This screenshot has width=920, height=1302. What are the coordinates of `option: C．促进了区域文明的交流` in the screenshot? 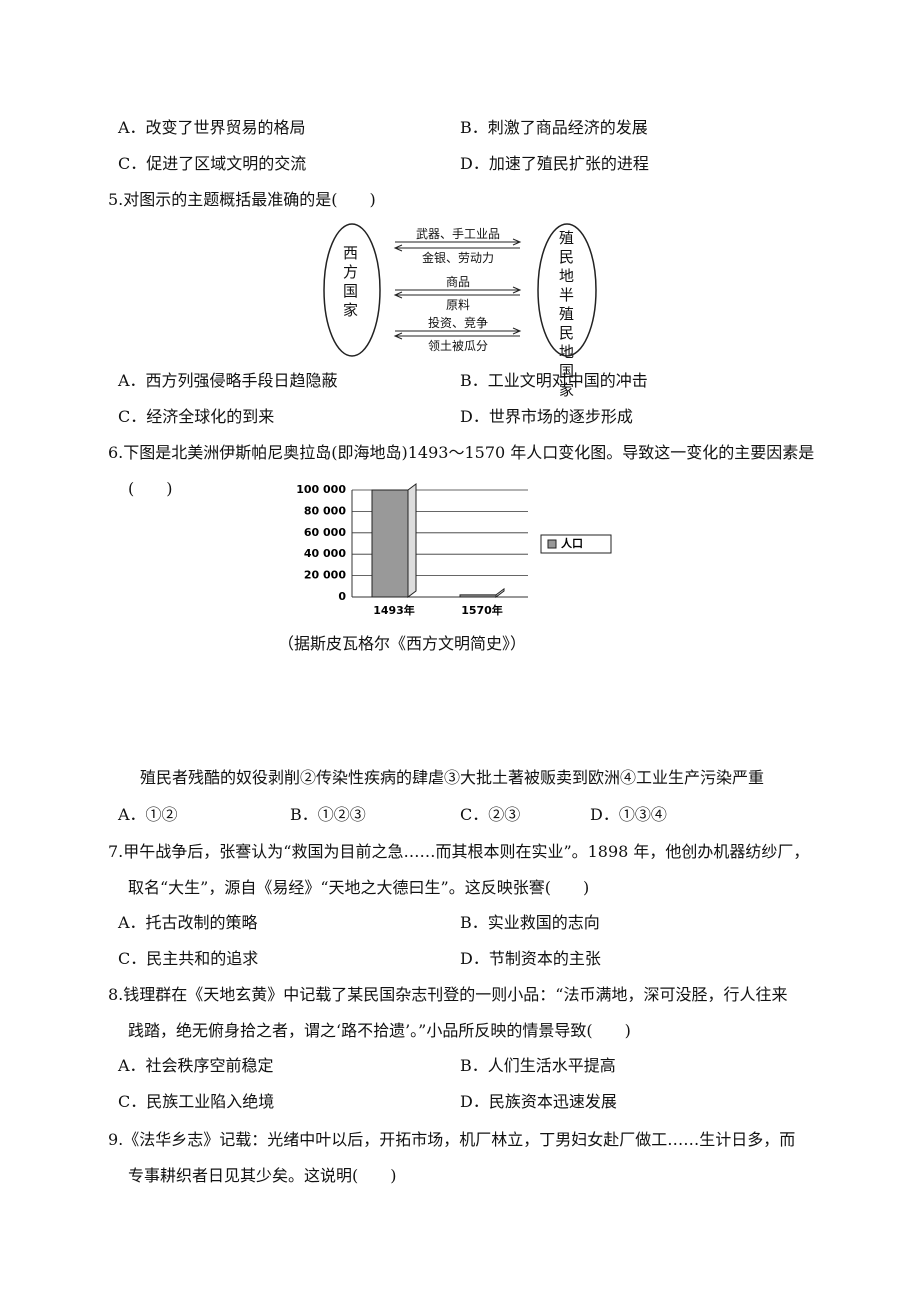 It's located at (212, 163).